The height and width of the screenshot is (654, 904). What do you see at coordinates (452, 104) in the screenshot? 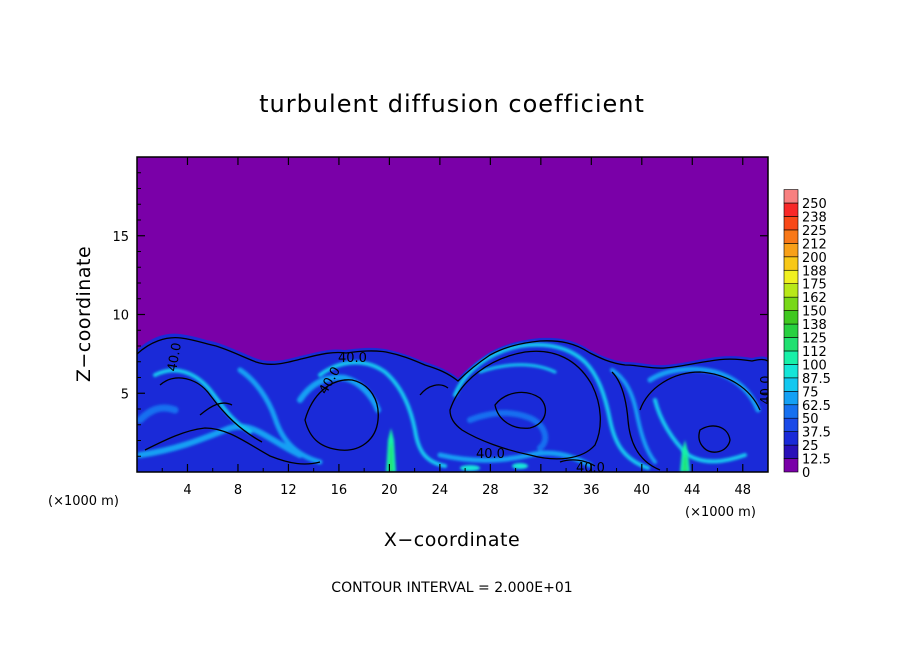
I see `chart-title: turbulent diffusion coefficient` at bounding box center [452, 104].